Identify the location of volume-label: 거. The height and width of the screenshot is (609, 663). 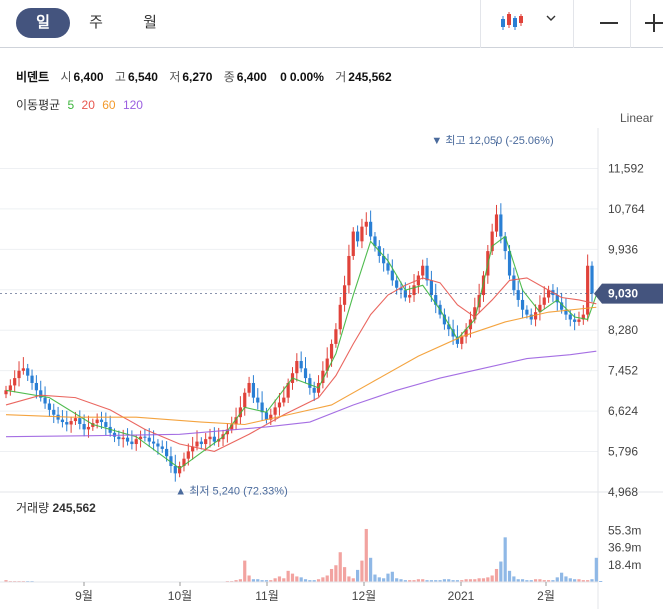
(341, 77).